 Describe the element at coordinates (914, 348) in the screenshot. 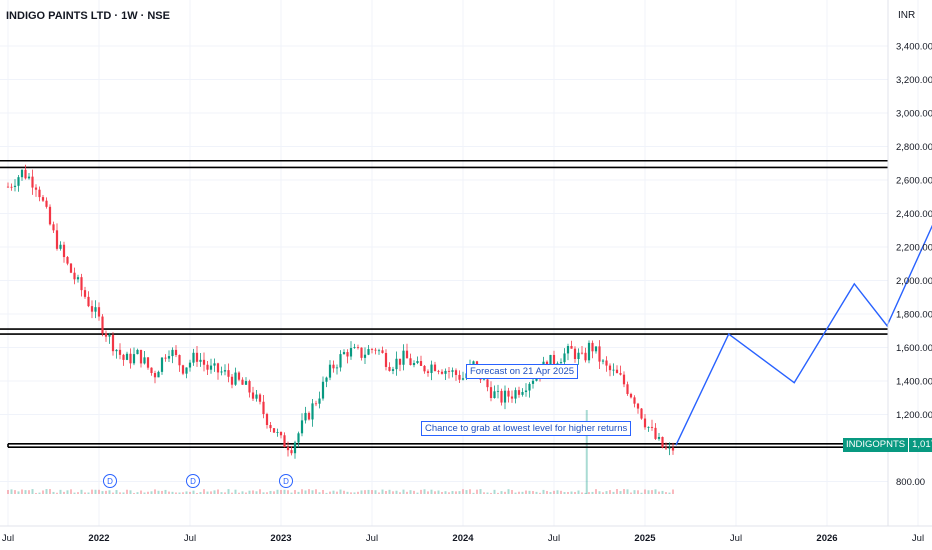

I see `y-tick-label: 1,600.00` at that location.